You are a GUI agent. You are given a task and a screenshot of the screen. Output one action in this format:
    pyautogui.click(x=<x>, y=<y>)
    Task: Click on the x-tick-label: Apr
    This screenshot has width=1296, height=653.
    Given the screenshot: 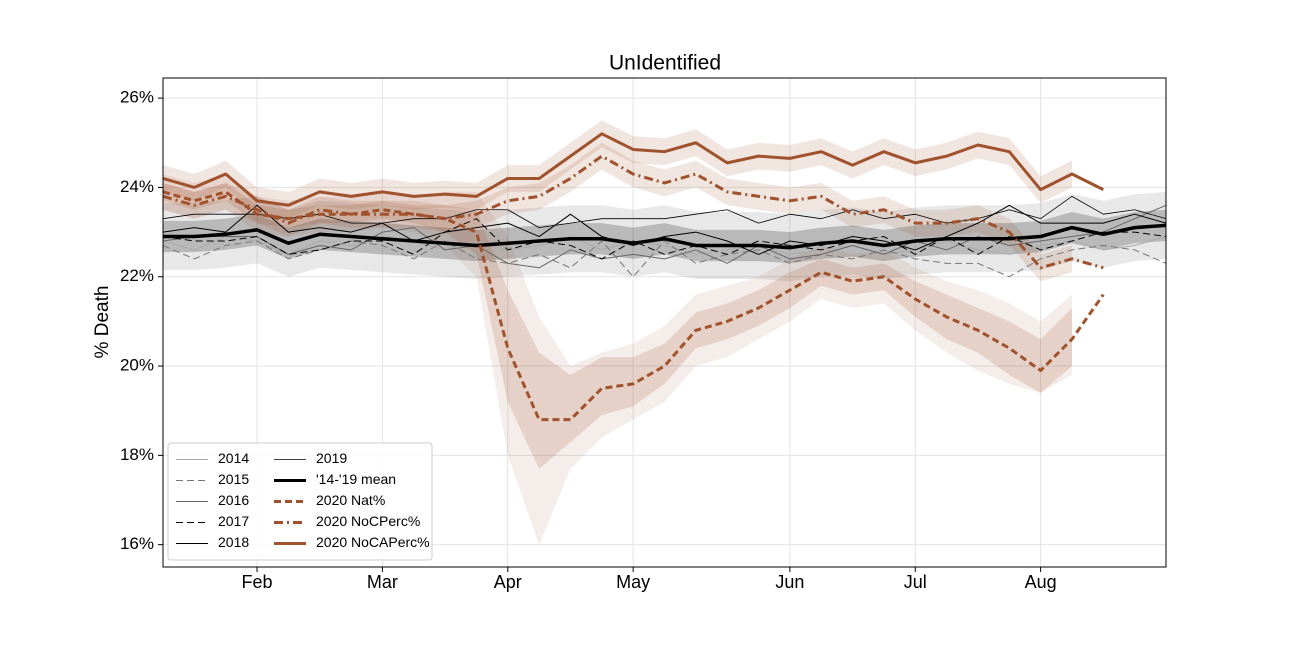 What is the action you would take?
    pyautogui.click(x=508, y=582)
    